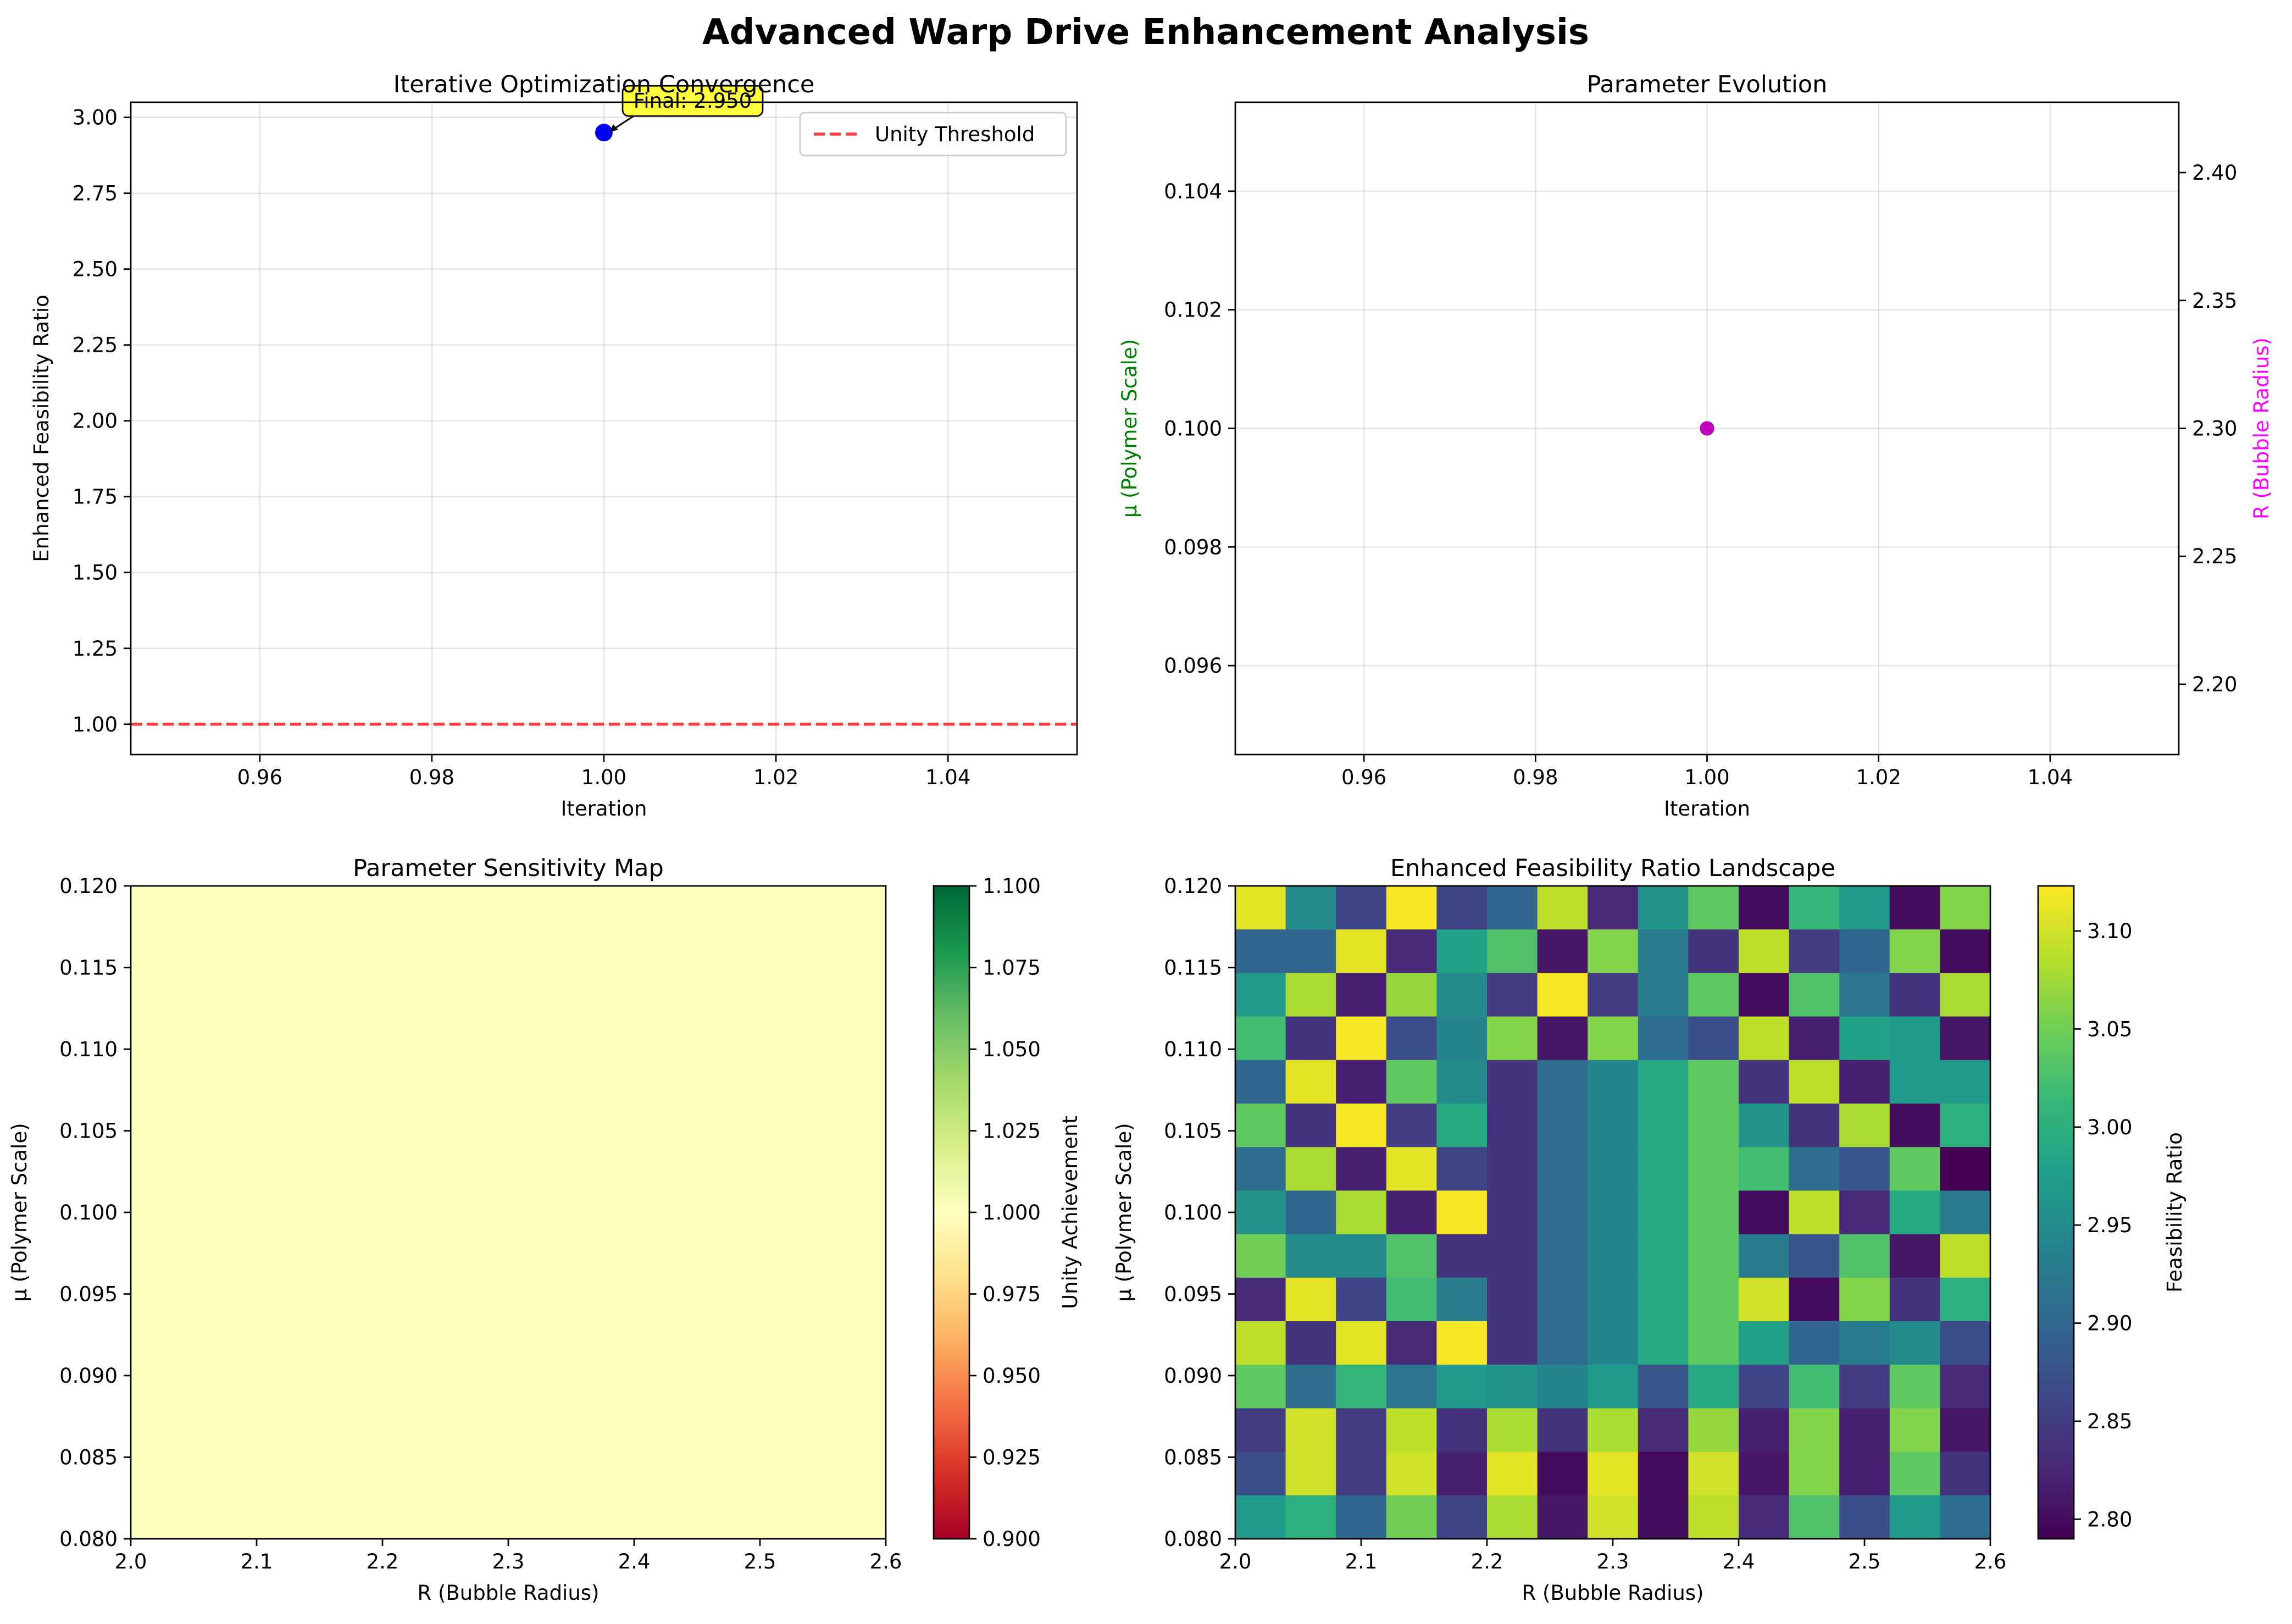 This screenshot has height=1624, width=2292. What do you see at coordinates (1070, 1212) in the screenshot?
I see `colorbar-label: Unity Achievement` at bounding box center [1070, 1212].